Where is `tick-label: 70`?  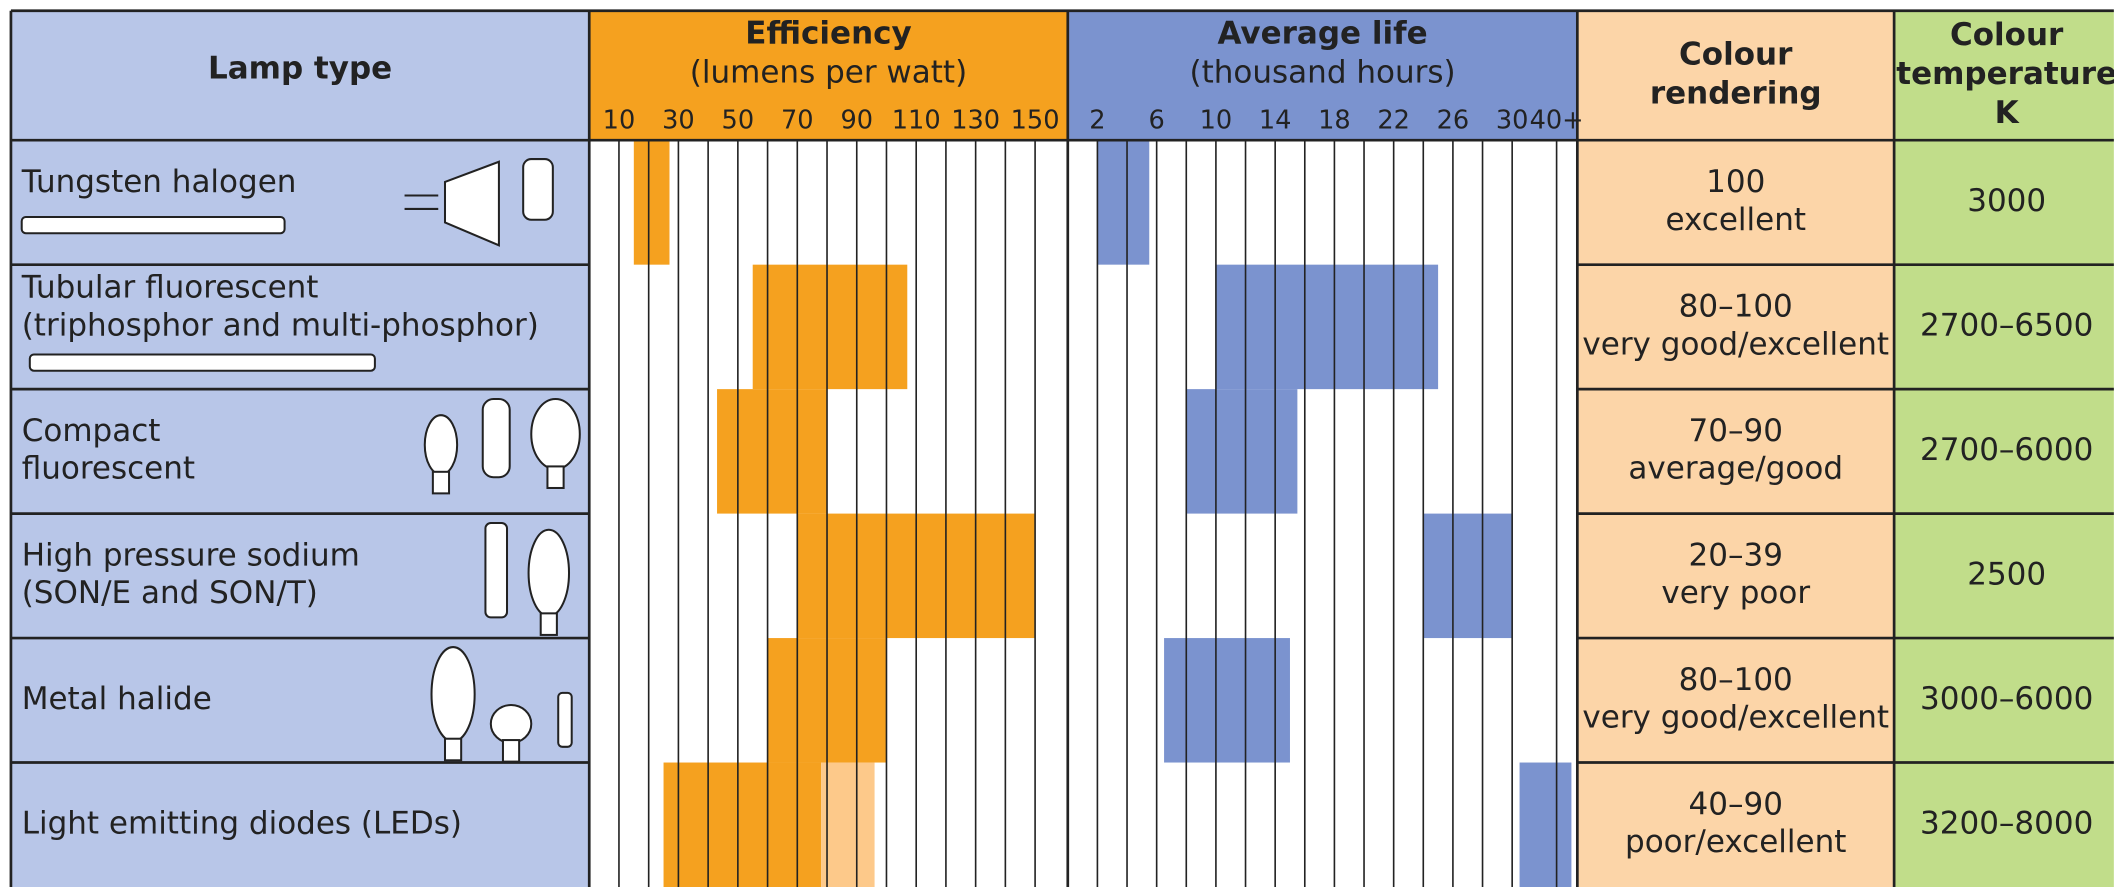
tick-label: 70 is located at coordinates (797, 120).